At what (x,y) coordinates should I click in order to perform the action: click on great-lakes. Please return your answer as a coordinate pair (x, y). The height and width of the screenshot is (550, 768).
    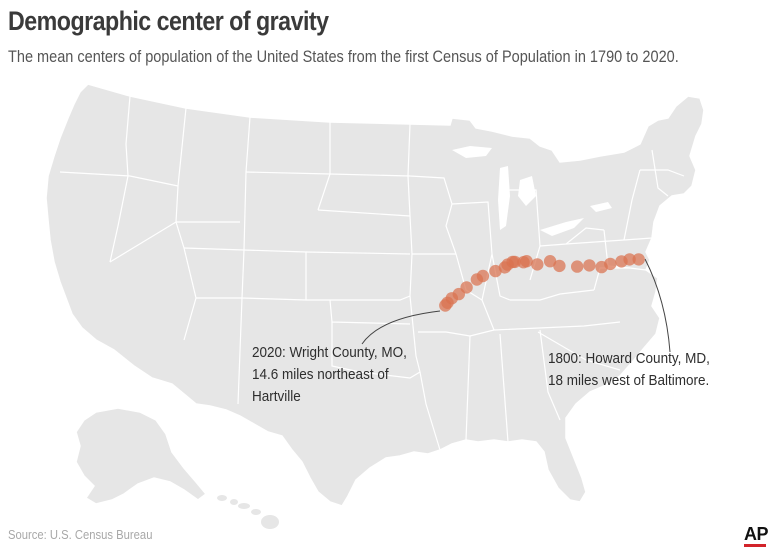
    Looking at the image, I should click on (532, 191).